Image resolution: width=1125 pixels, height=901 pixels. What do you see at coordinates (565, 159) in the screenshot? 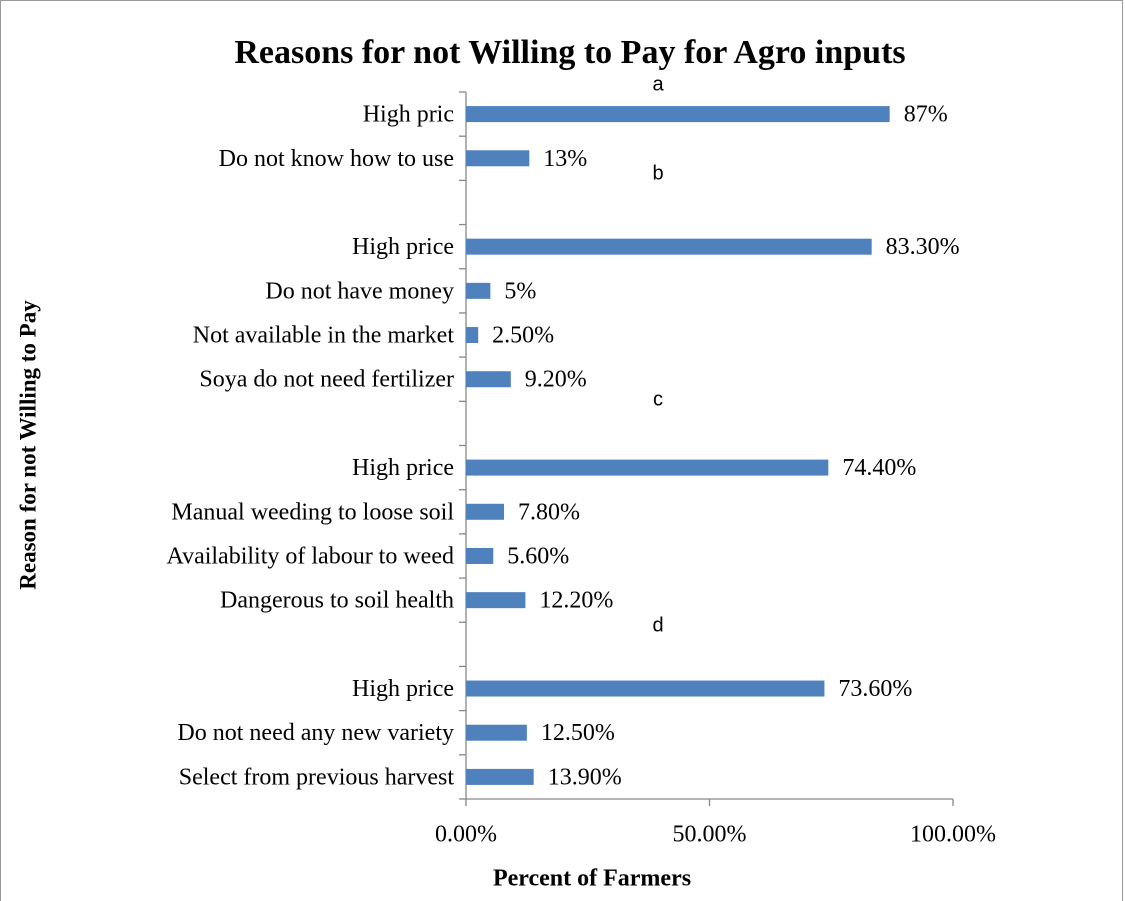
I see `data-label: 13%` at bounding box center [565, 159].